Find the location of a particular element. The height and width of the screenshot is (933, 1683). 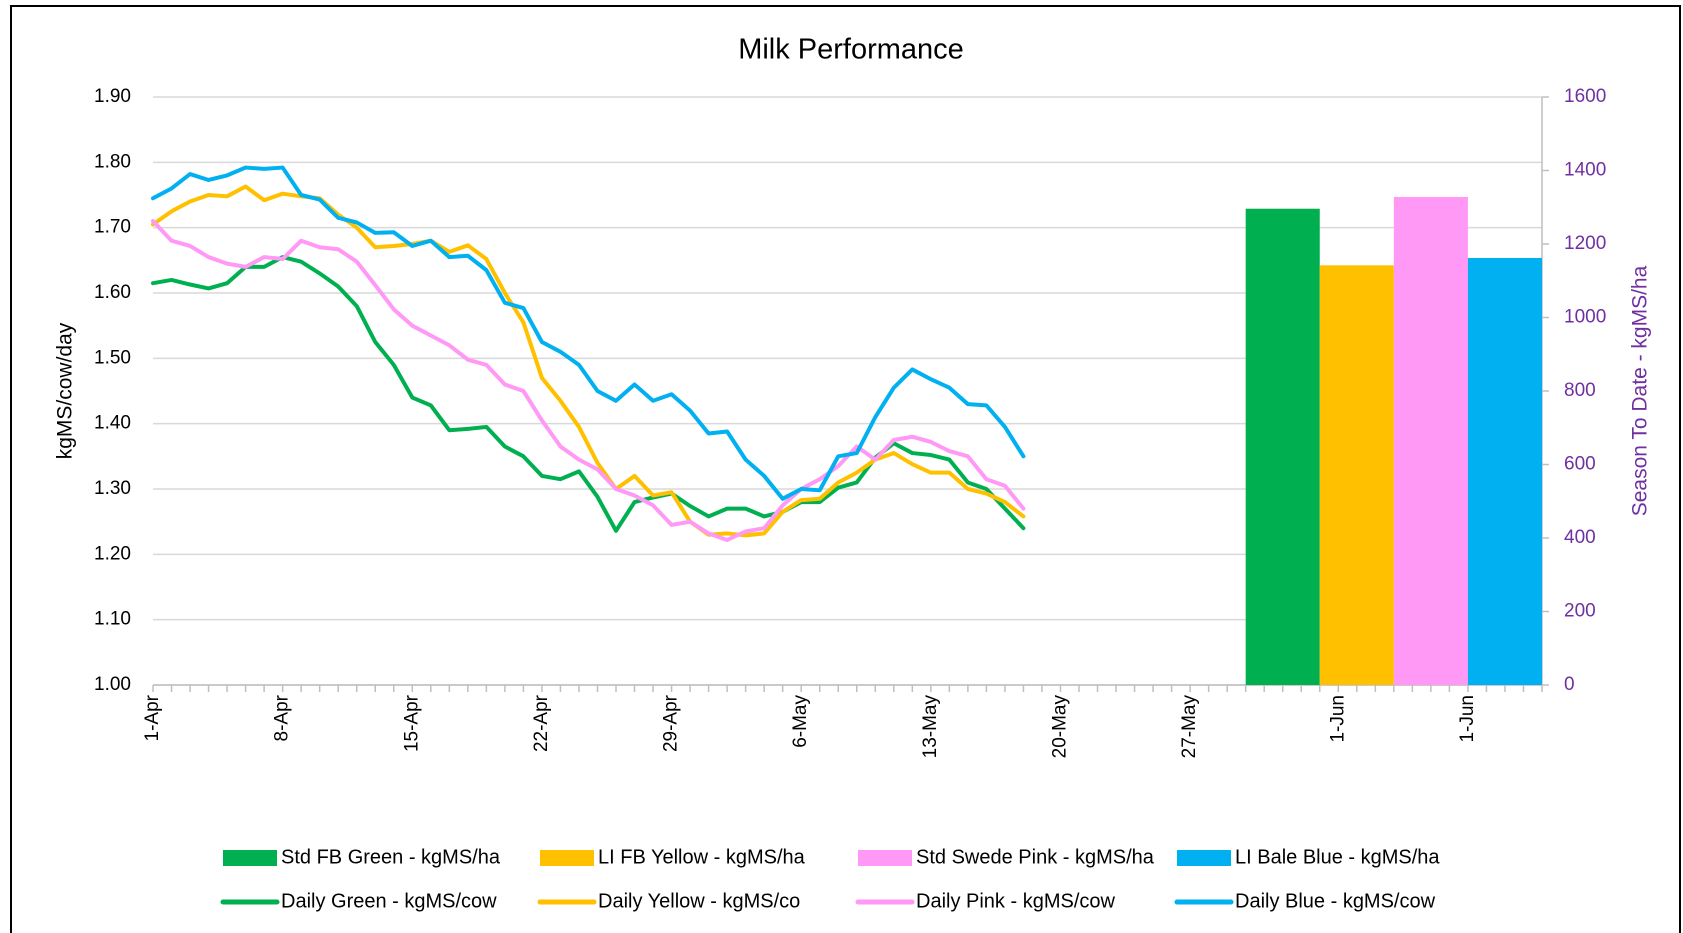

y2-tick-label: 600 is located at coordinates (1580, 464).